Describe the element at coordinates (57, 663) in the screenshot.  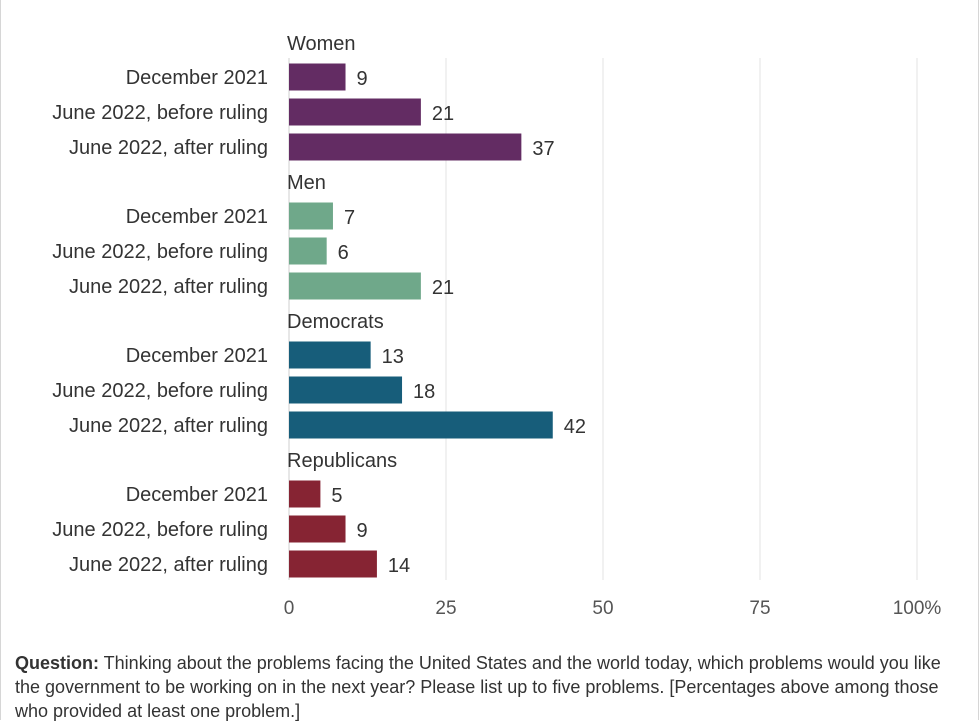
I see `question-label: Question:` at that location.